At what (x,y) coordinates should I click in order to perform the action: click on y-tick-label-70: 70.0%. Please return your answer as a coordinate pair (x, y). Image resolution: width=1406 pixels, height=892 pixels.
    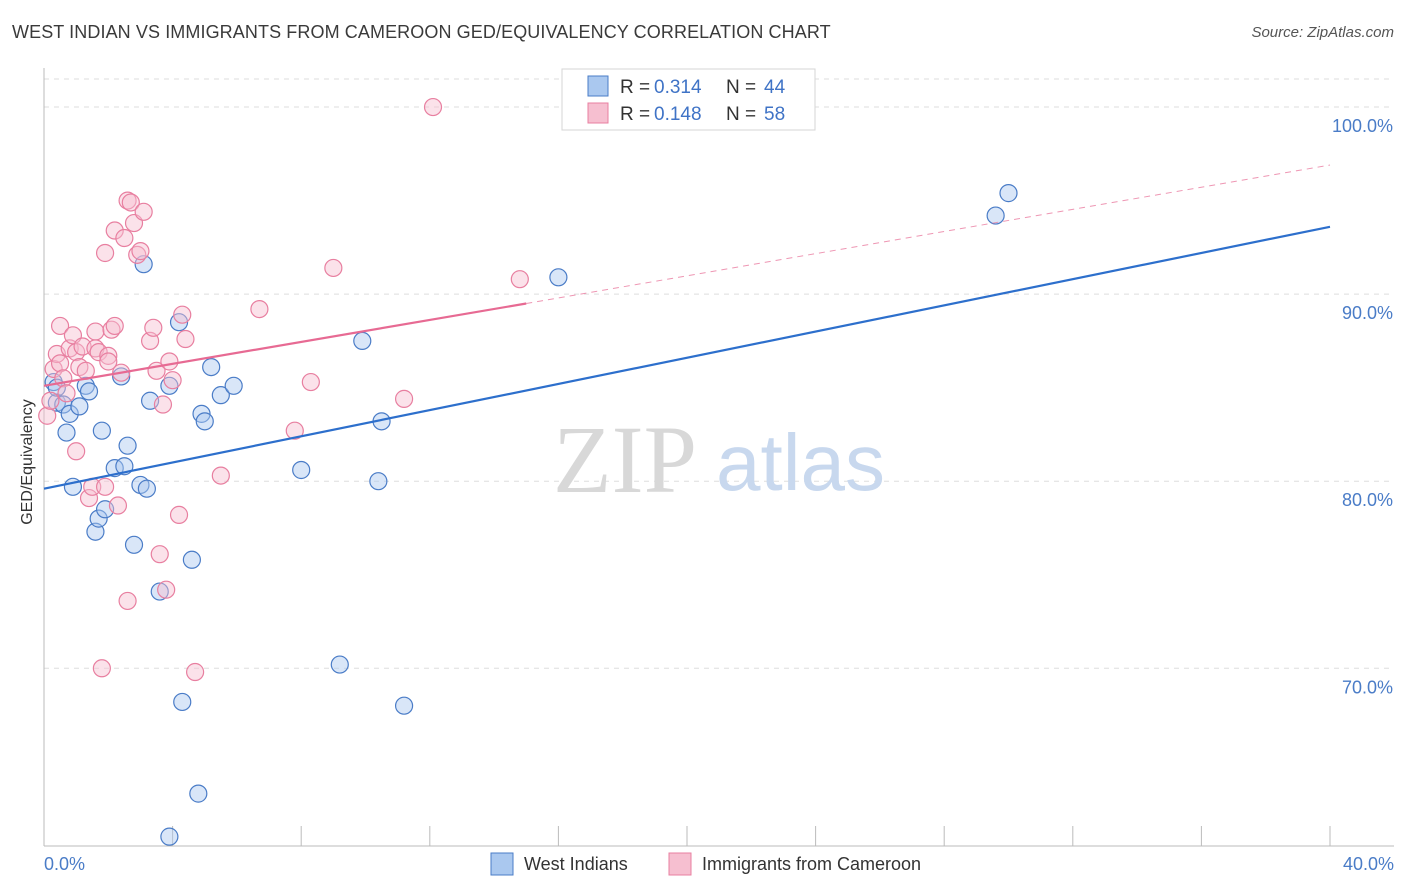
    Looking at the image, I should click on (1367, 687).